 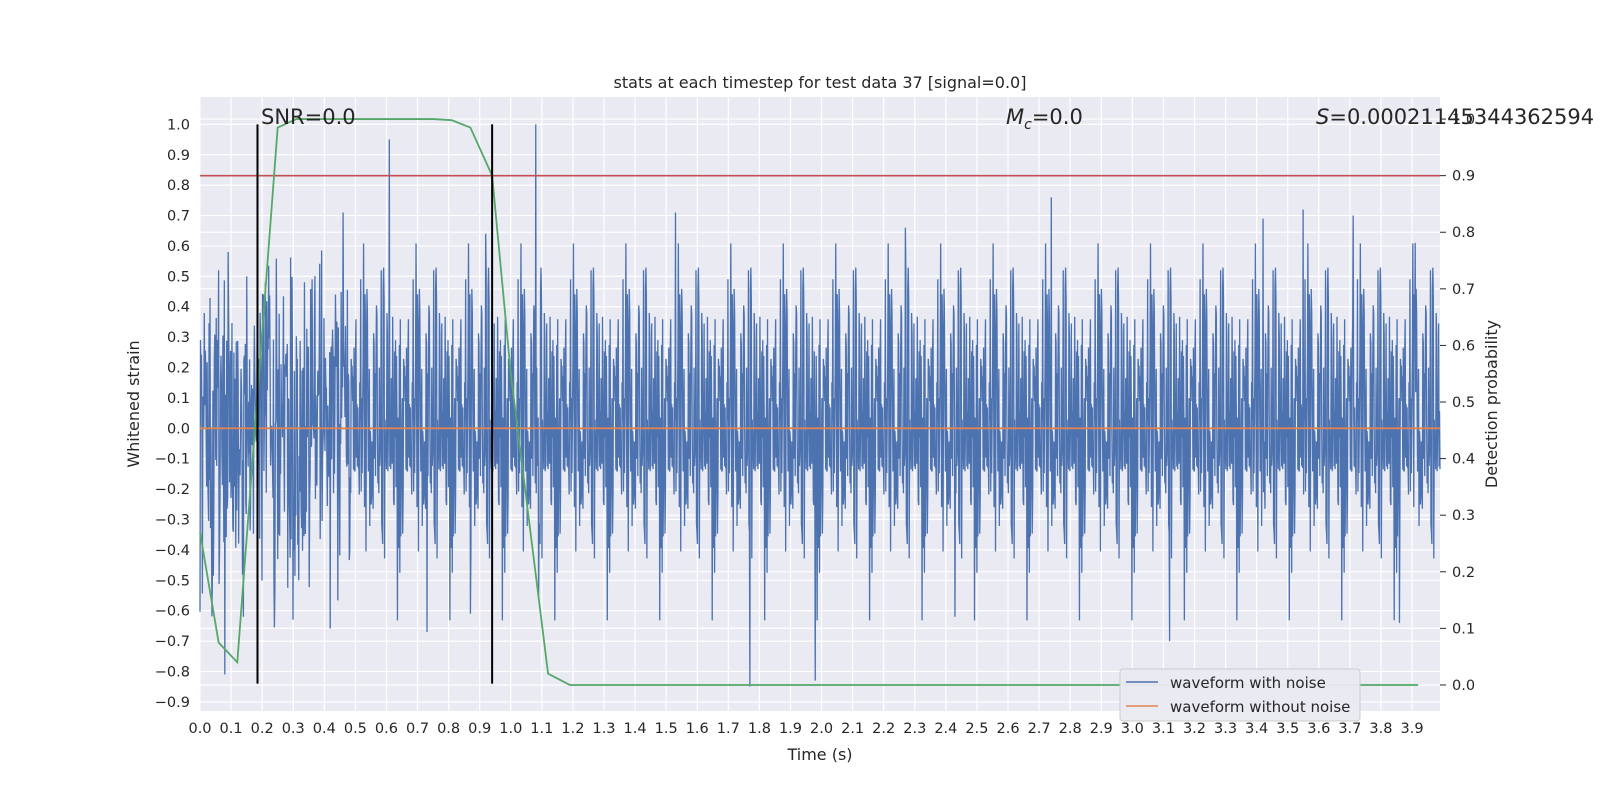 What do you see at coordinates (1256, 729) in the screenshot?
I see `x-tick-label: 3.4` at bounding box center [1256, 729].